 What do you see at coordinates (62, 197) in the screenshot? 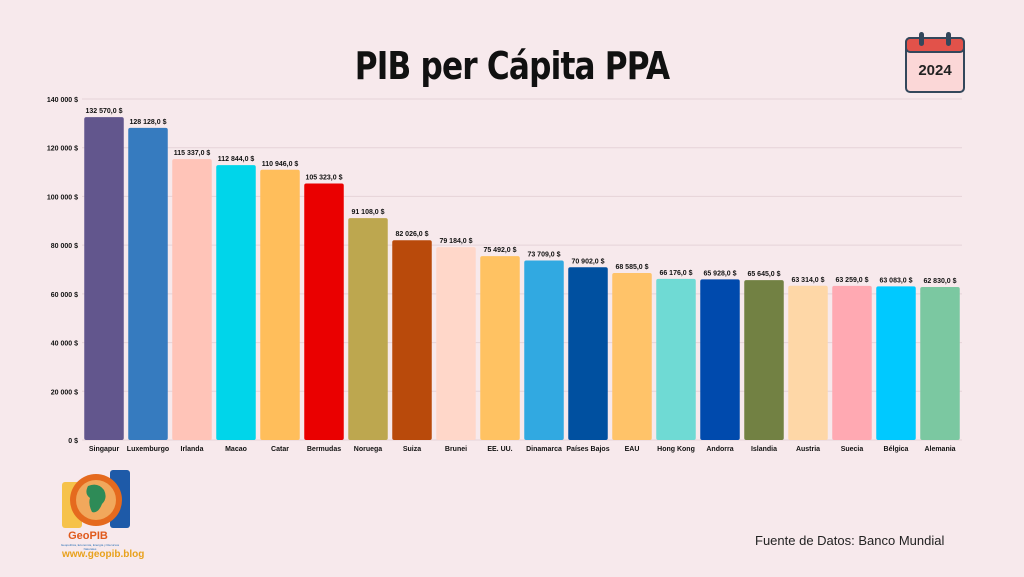
I see `y-tick-label: 100 000 $` at bounding box center [62, 197].